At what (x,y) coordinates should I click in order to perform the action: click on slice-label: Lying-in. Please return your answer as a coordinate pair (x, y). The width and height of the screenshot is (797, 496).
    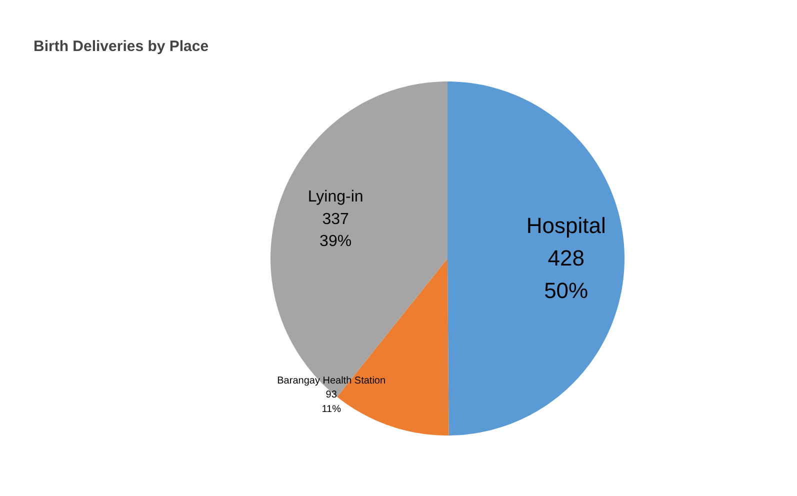
    Looking at the image, I should click on (336, 197).